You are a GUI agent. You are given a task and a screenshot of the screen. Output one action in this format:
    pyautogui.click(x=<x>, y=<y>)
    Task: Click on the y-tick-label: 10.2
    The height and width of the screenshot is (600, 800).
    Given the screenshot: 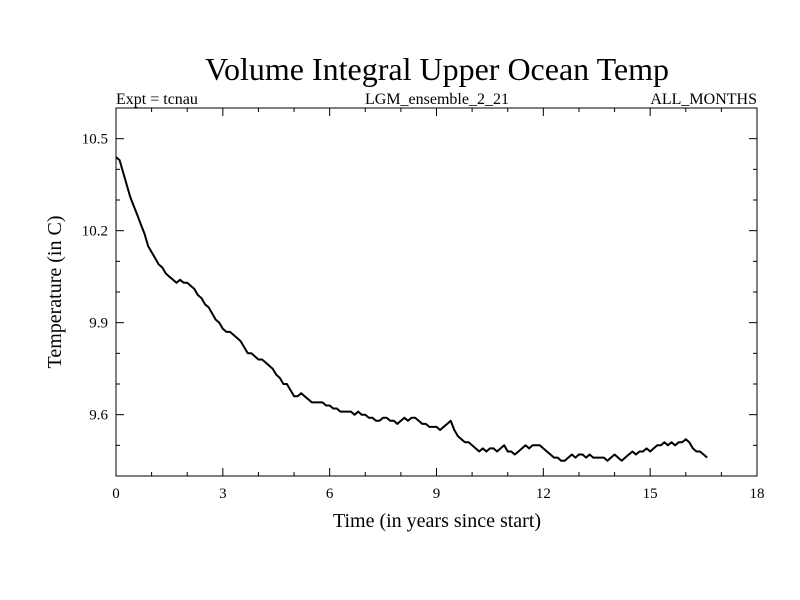 What is the action you would take?
    pyautogui.click(x=95, y=232)
    